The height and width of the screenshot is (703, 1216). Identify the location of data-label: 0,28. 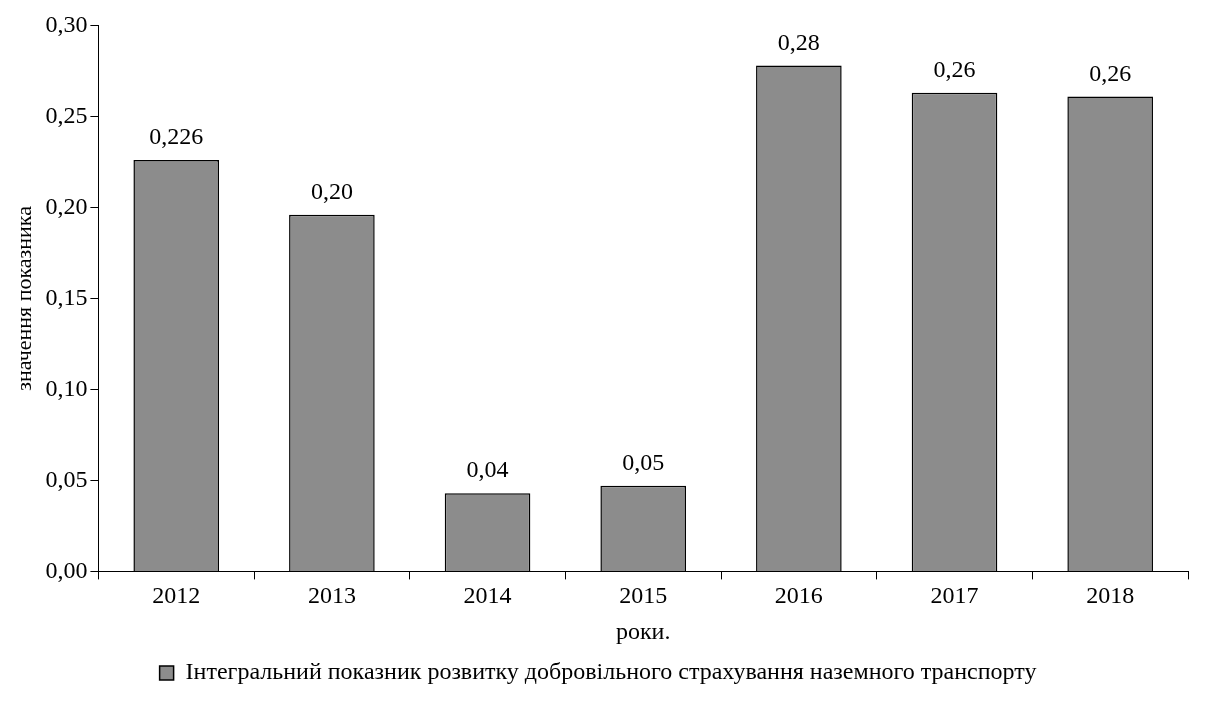
(798, 41).